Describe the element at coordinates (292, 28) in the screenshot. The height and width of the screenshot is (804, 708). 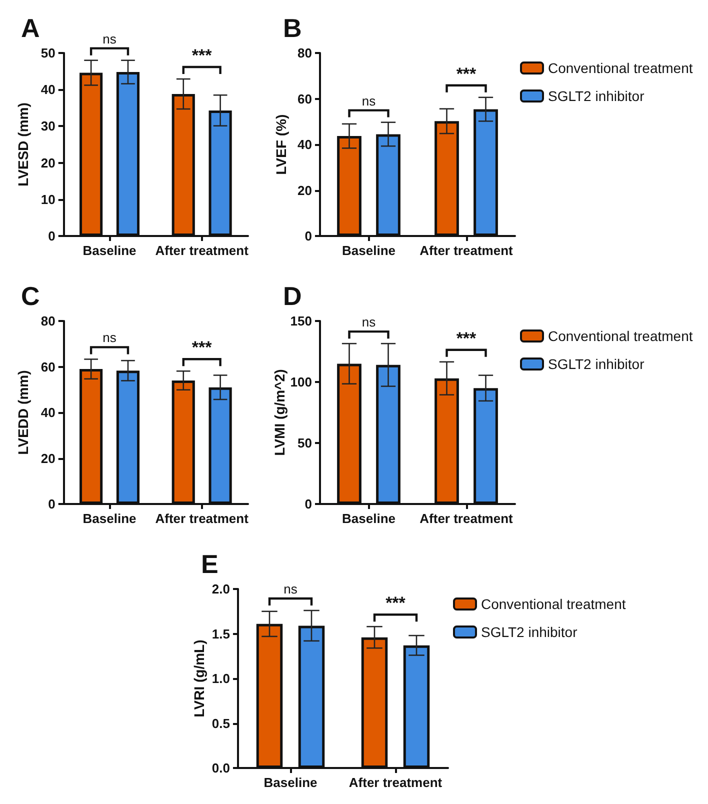
I see `chart-title: B` at that location.